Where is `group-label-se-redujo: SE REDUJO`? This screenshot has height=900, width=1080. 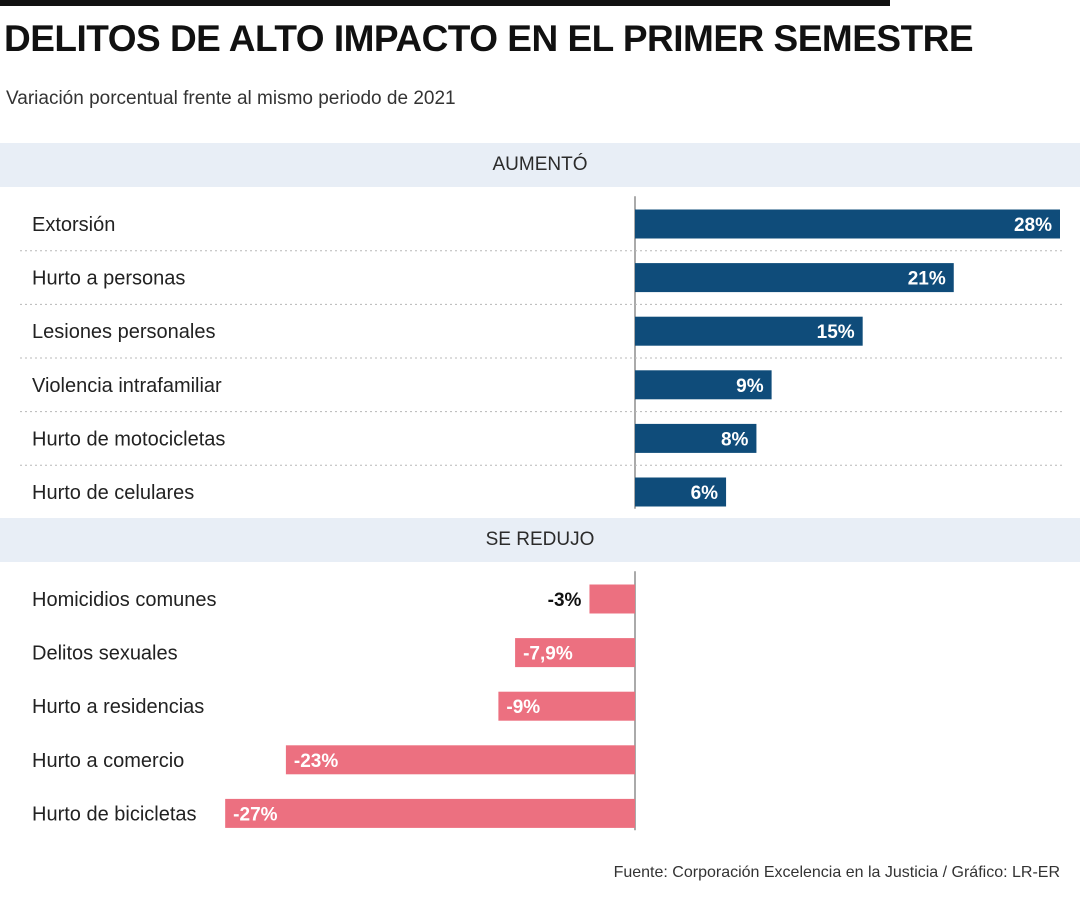 group-label-se-redujo: SE REDUJO is located at coordinates (540, 539).